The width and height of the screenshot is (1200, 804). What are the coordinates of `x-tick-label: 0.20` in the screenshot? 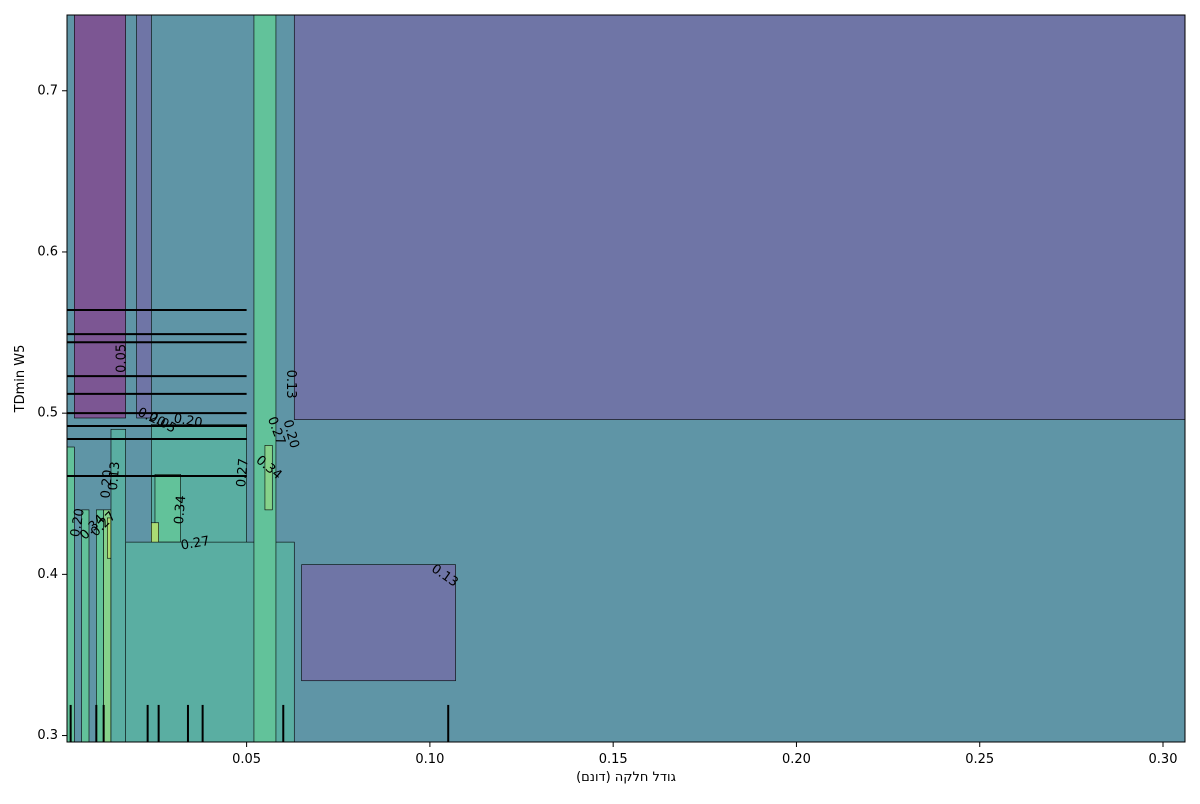 It's located at (796, 759).